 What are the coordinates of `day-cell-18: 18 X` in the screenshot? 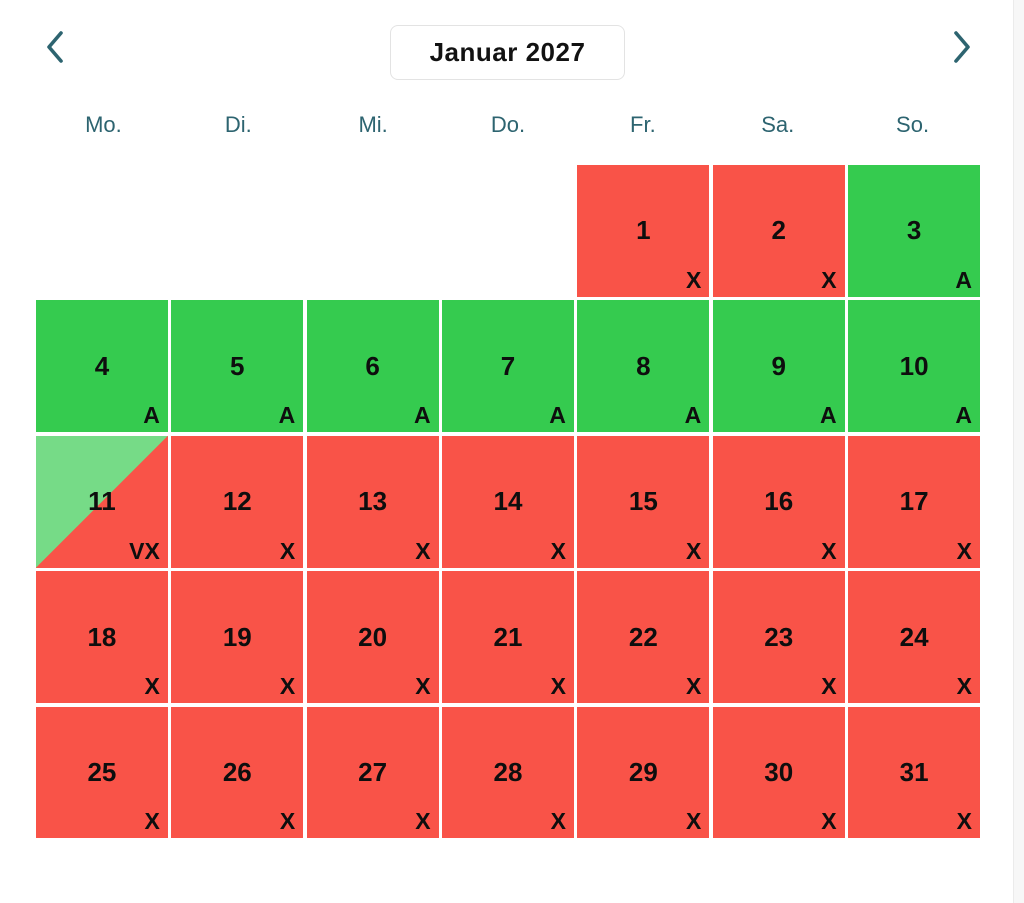 It's located at (102, 637).